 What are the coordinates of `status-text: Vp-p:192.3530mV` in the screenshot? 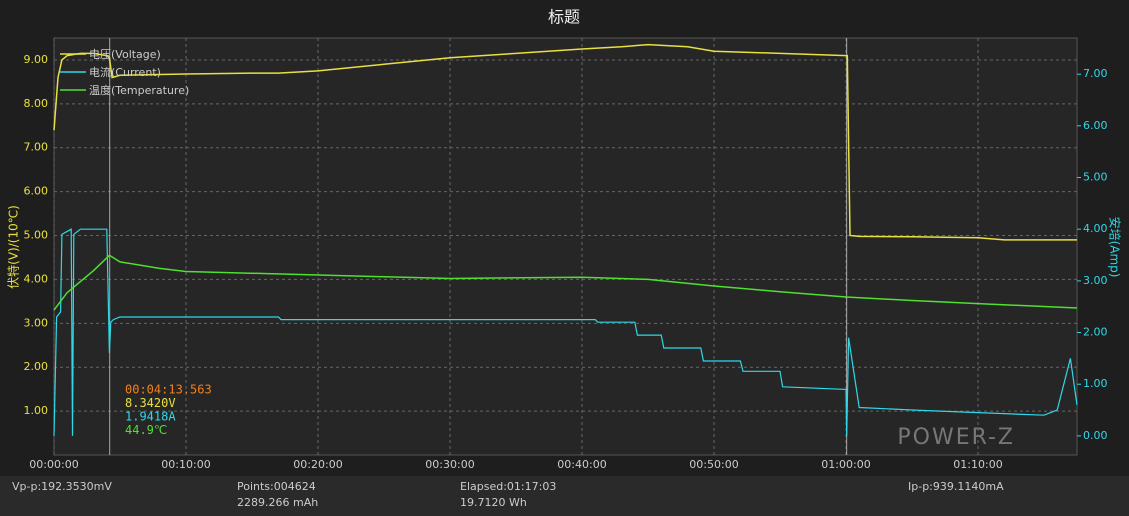 It's located at (62, 486).